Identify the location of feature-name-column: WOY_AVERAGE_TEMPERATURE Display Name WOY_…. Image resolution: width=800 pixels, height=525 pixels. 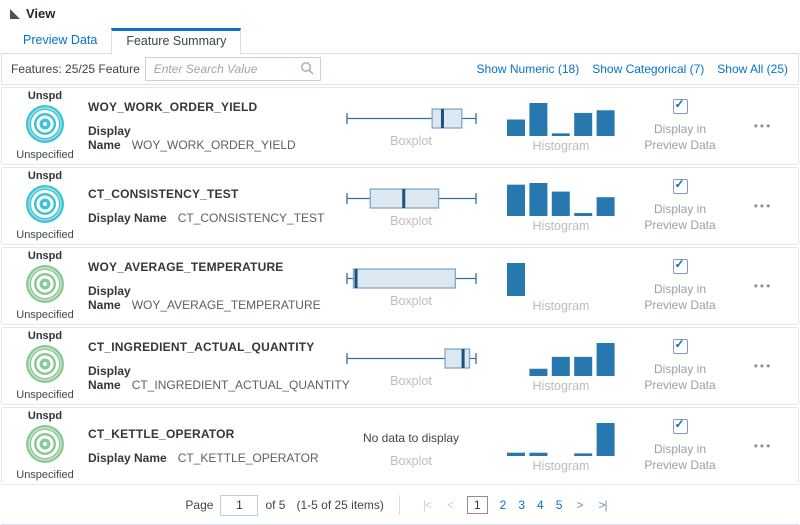
(213, 286).